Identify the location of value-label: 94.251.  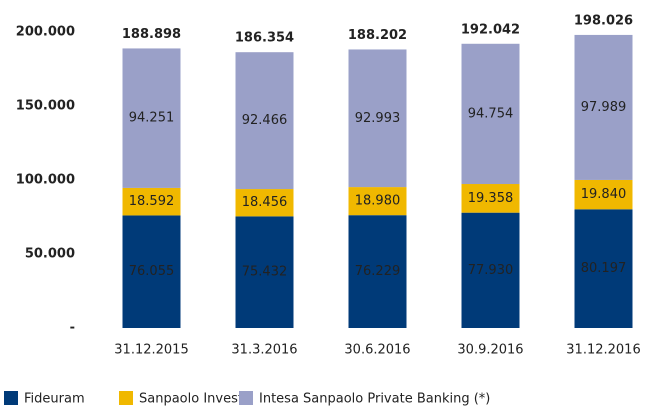
(152, 118).